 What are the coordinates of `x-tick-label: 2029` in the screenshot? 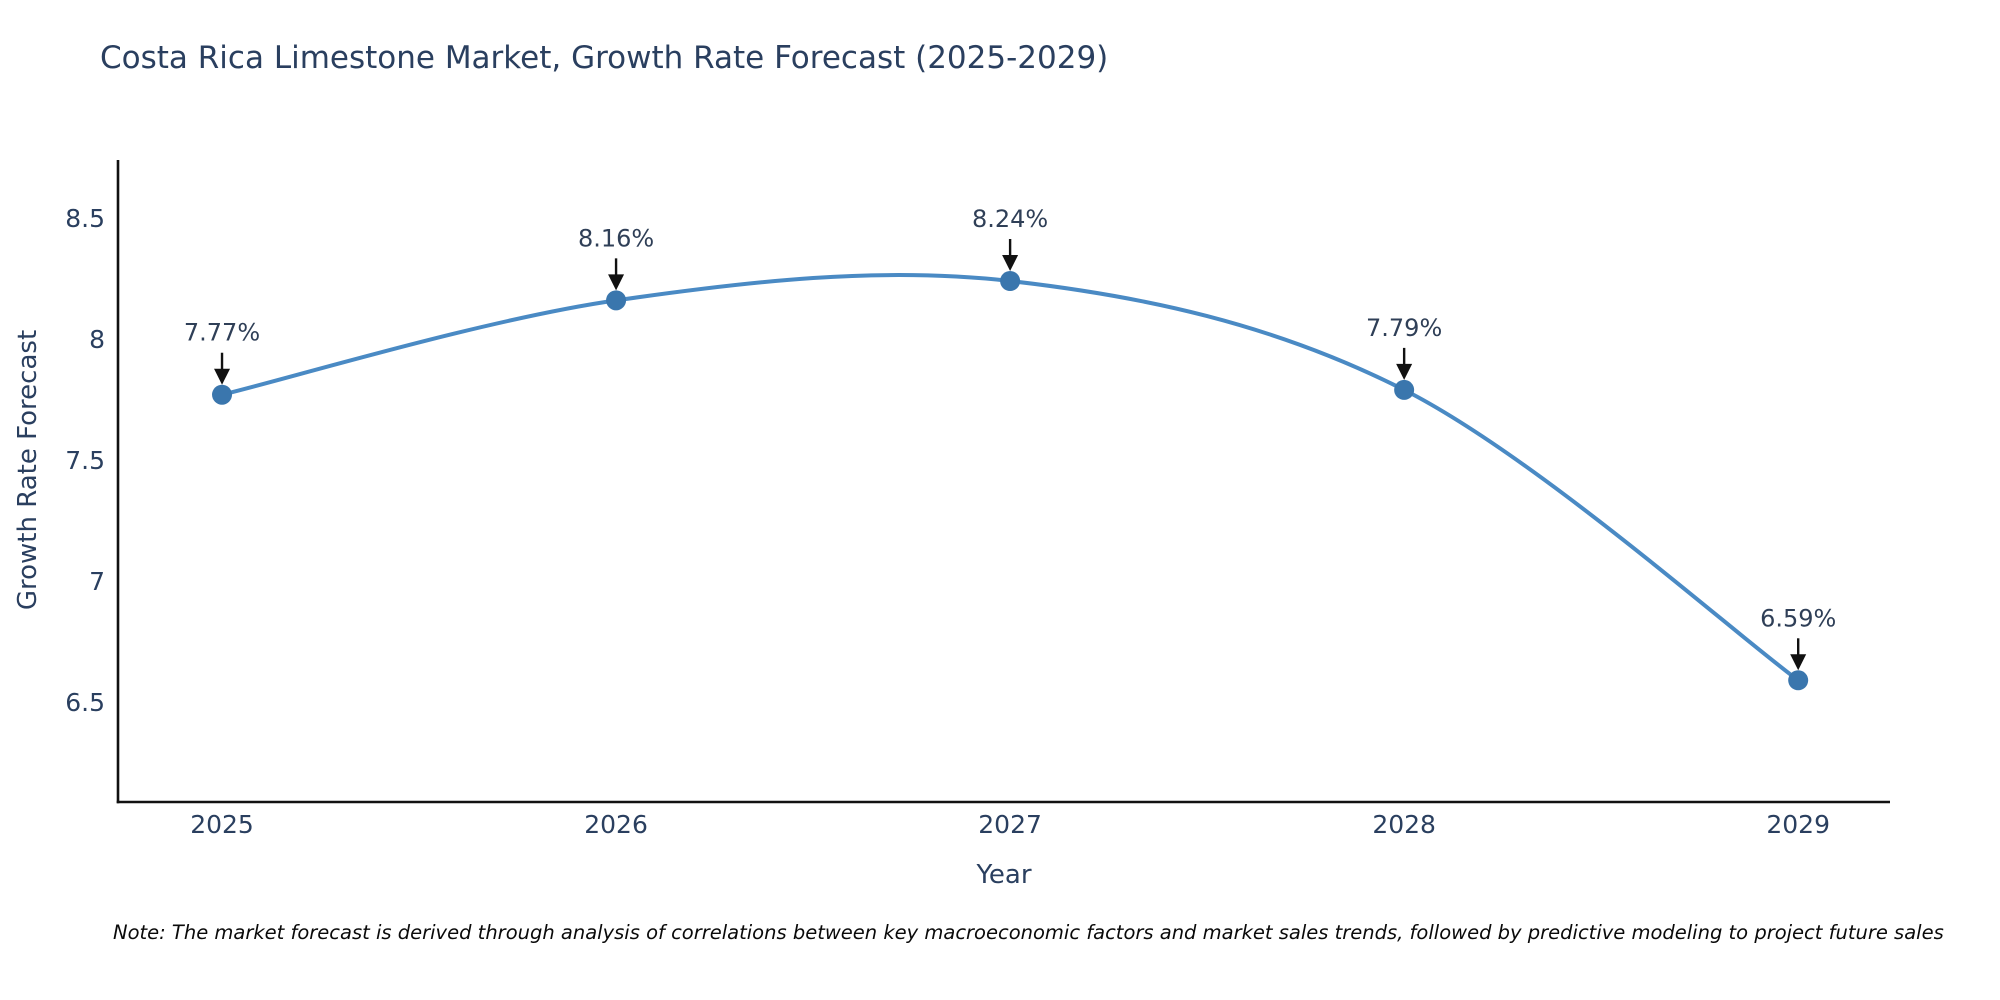 It's located at (1798, 824).